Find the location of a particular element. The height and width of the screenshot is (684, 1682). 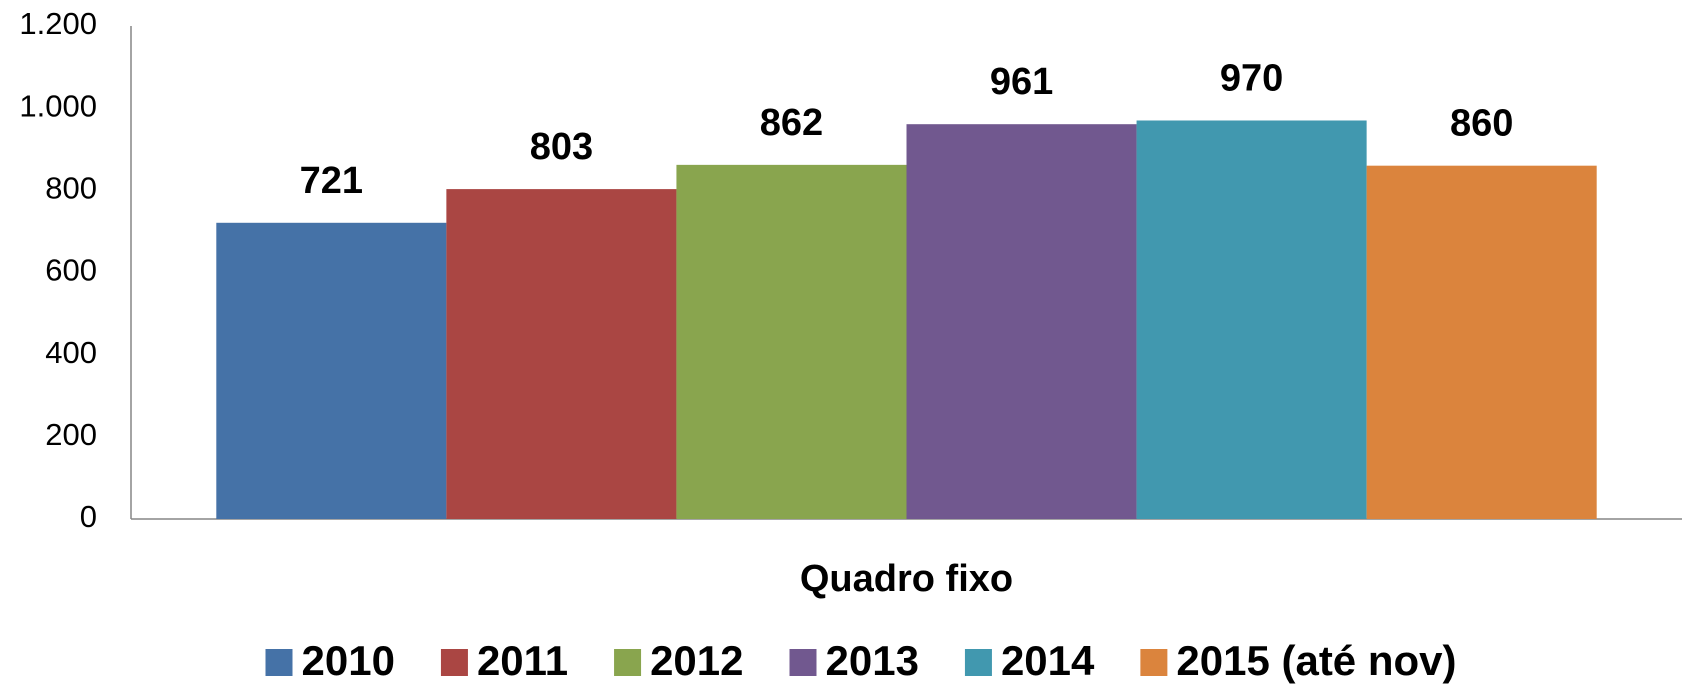

data-label: 721 is located at coordinates (331, 181).